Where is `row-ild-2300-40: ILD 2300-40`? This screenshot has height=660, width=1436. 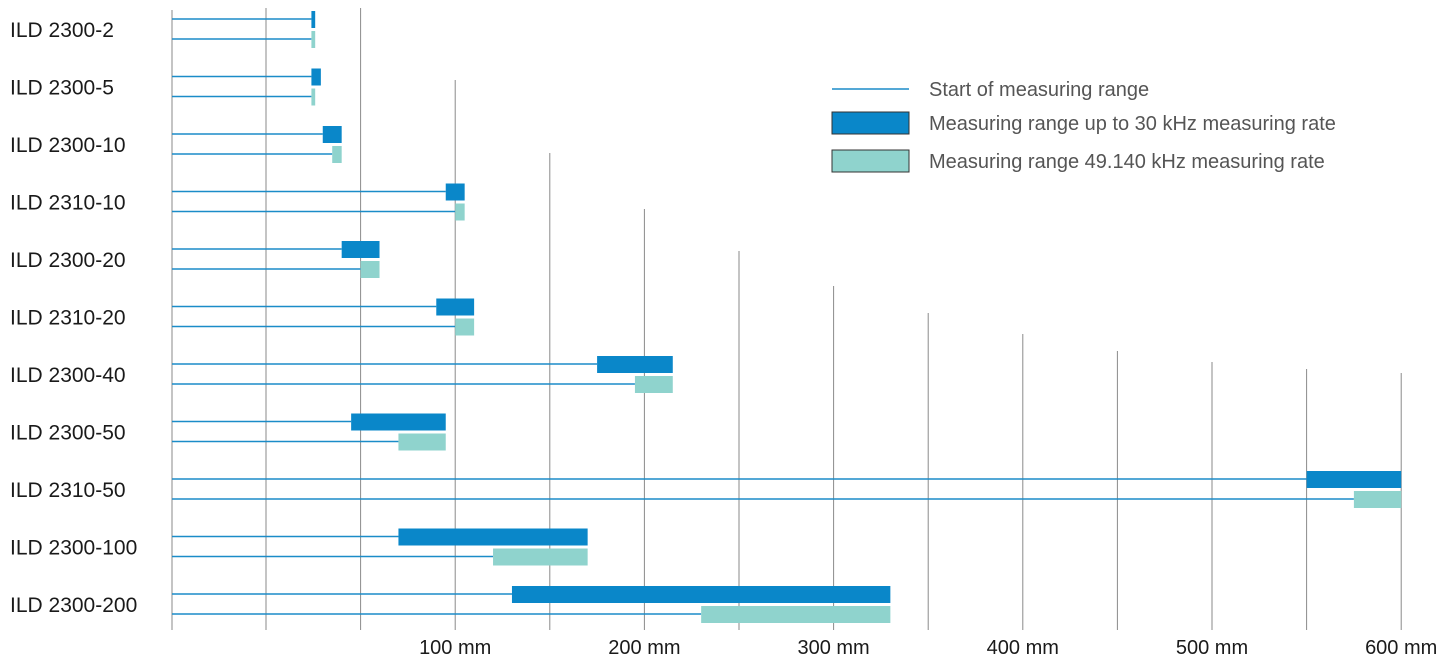
row-ild-2300-40: ILD 2300-40 is located at coordinates (341, 374).